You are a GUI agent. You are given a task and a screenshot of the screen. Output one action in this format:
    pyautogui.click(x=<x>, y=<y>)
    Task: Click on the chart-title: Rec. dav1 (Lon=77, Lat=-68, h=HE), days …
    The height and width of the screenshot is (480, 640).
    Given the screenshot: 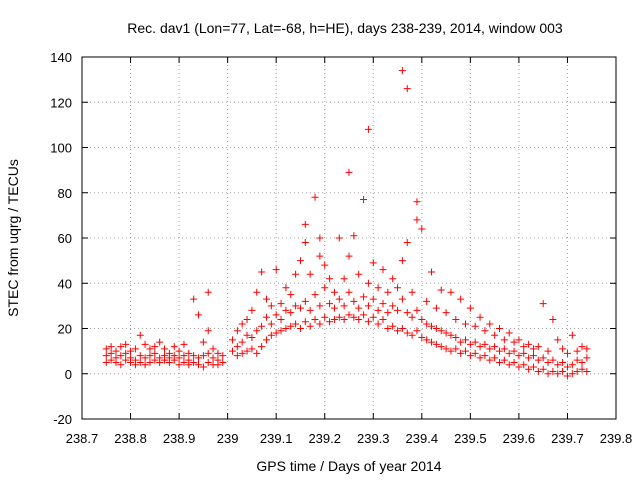 What is the action you would take?
    pyautogui.click(x=345, y=28)
    